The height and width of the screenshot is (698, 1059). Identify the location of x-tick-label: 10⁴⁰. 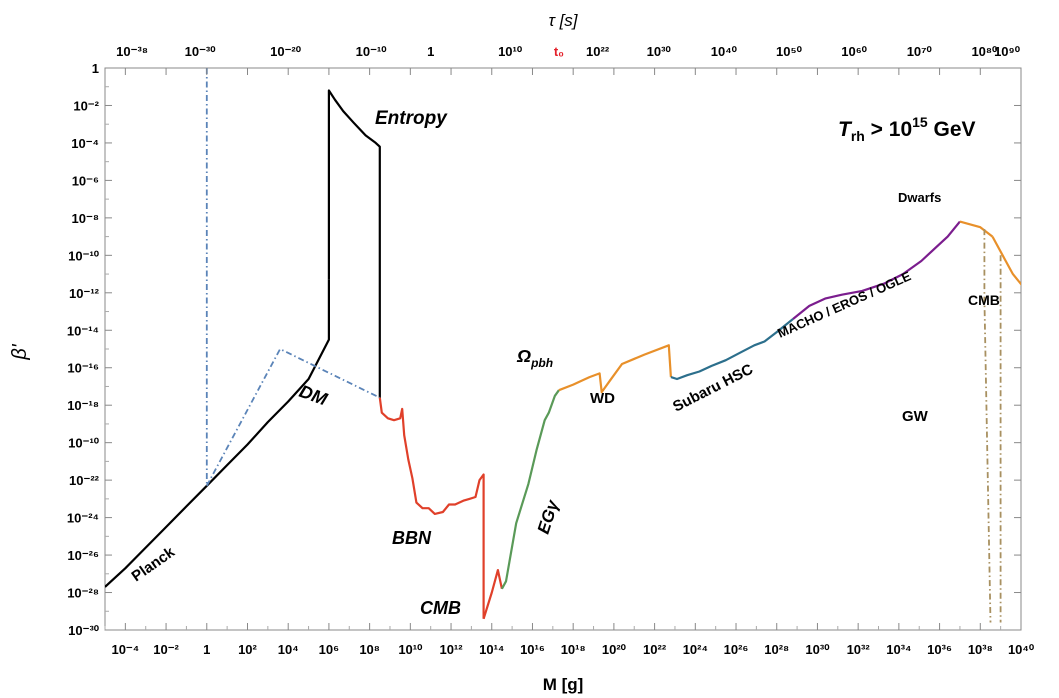
(1021, 649).